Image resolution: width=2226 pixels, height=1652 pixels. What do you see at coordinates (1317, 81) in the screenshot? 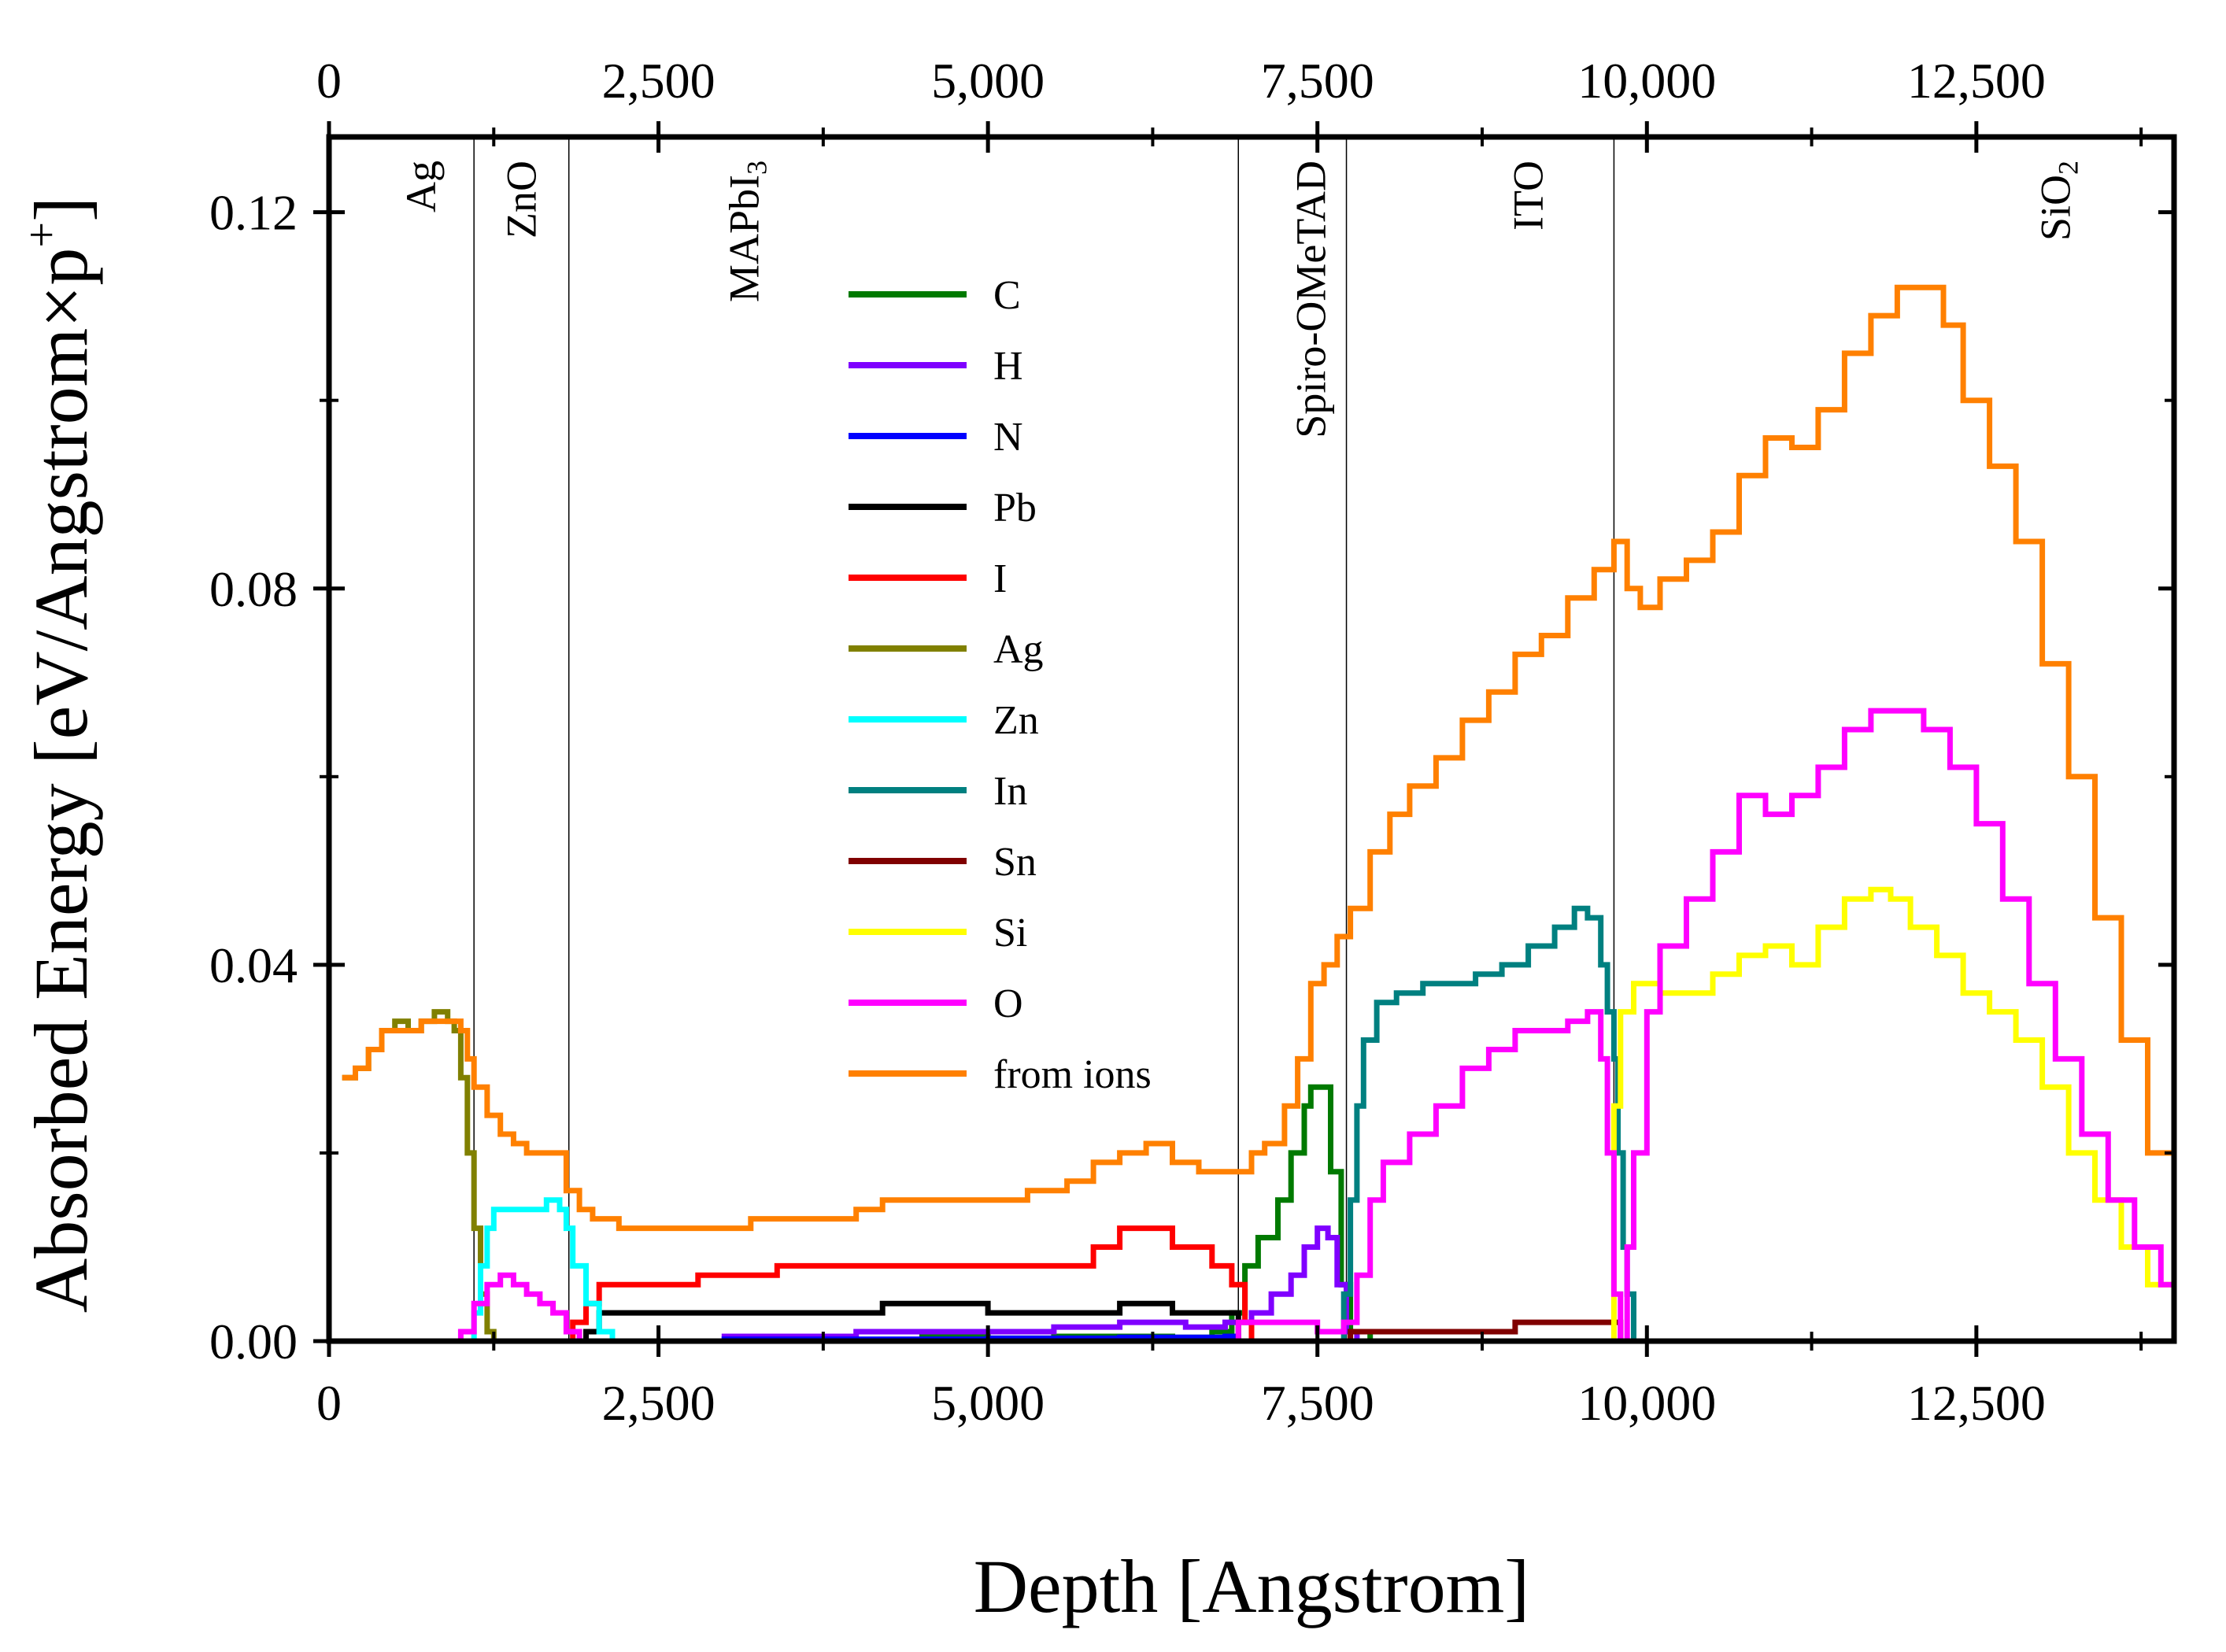
I see `top-tick-label-3: 7,500` at bounding box center [1317, 81].